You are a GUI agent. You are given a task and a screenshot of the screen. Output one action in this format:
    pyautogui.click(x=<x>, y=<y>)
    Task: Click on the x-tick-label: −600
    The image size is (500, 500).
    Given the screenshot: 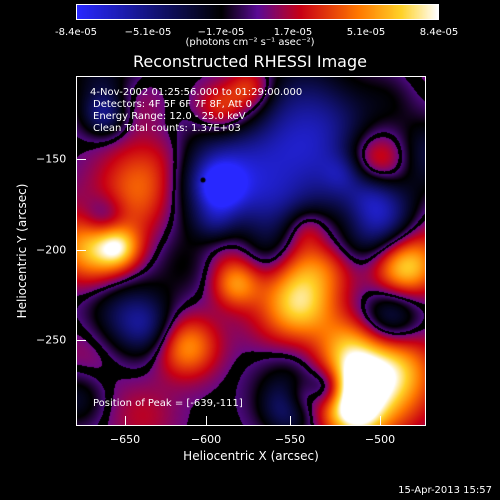 What is the action you would take?
    pyautogui.click(x=206, y=439)
    